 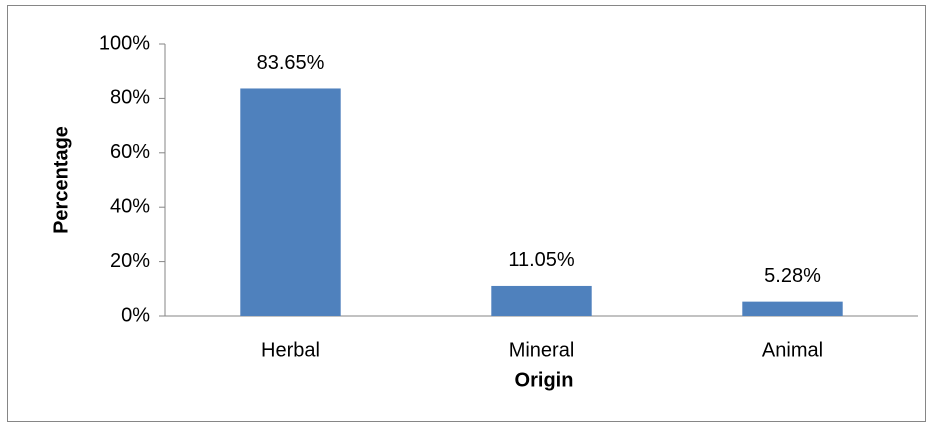 I want to click on y-axis-title: Percentage, so click(x=61, y=180).